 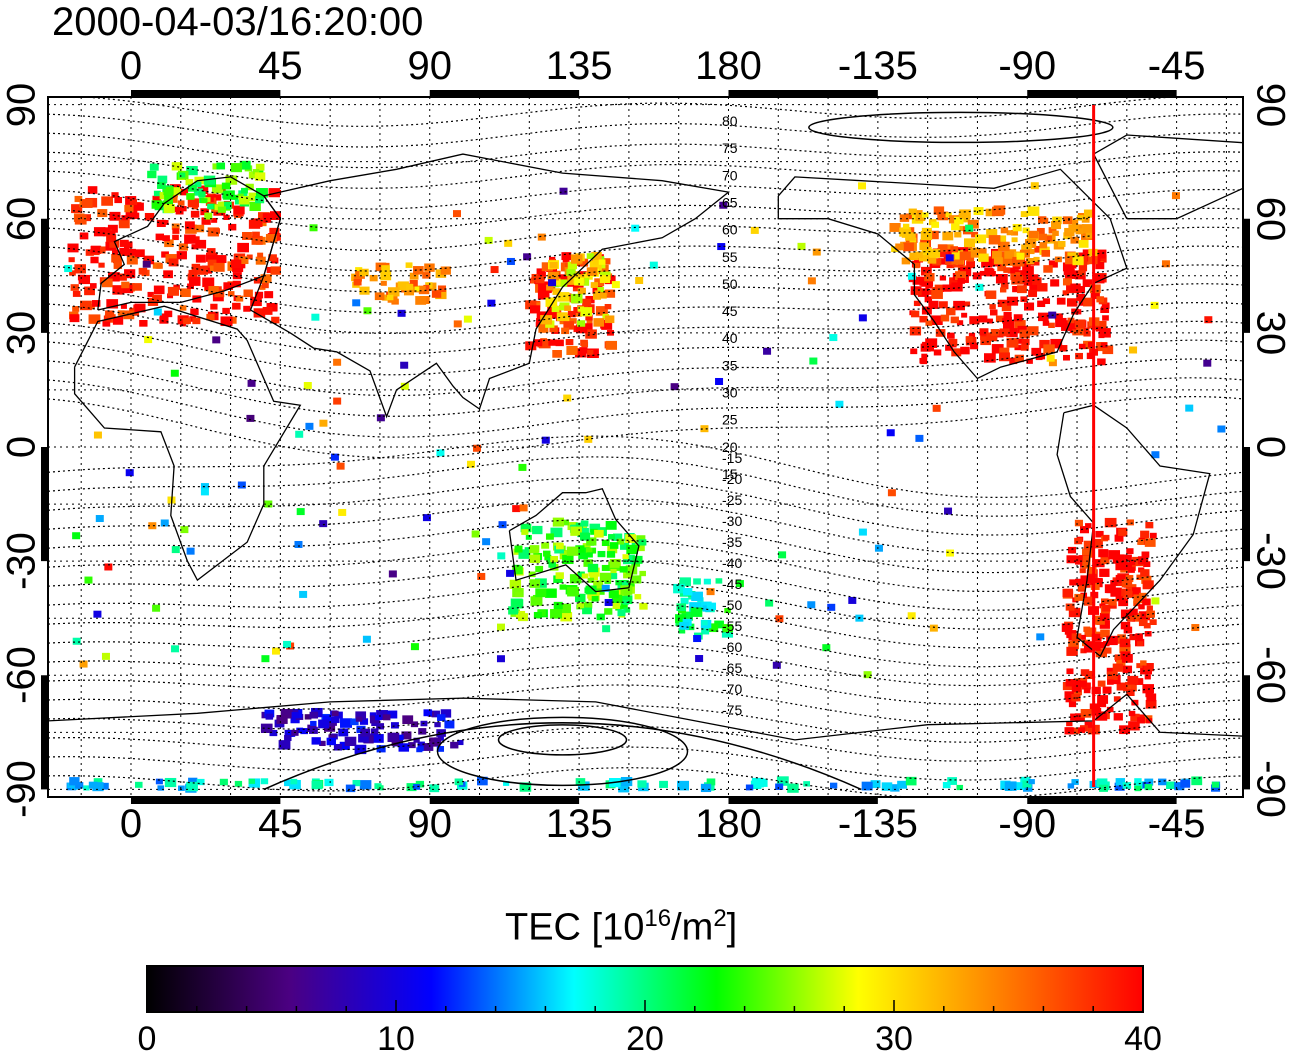 I want to click on bottom-lon-tick: 135, so click(x=579, y=824).